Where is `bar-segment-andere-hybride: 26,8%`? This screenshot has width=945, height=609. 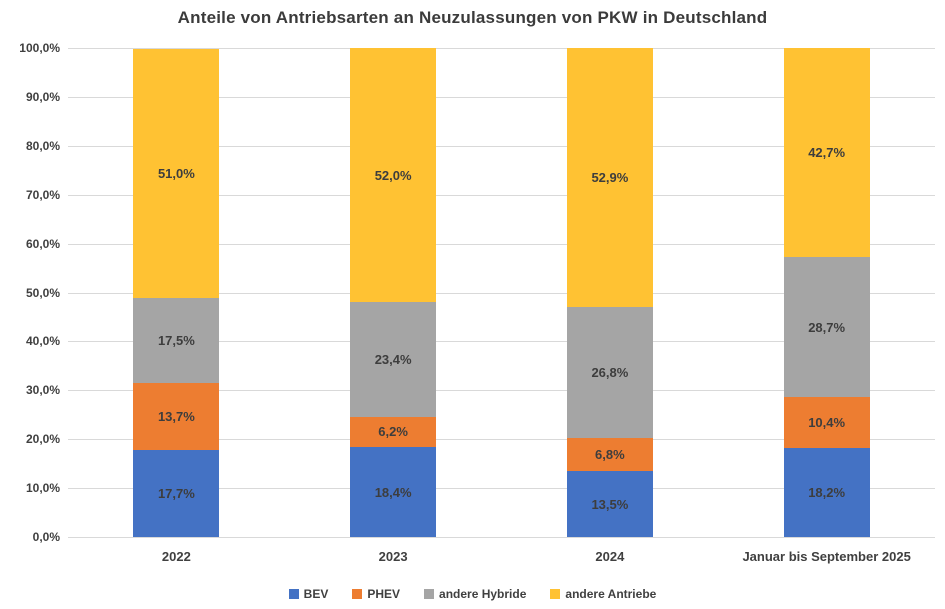 bar-segment-andere-hybride: 26,8% is located at coordinates (609, 372).